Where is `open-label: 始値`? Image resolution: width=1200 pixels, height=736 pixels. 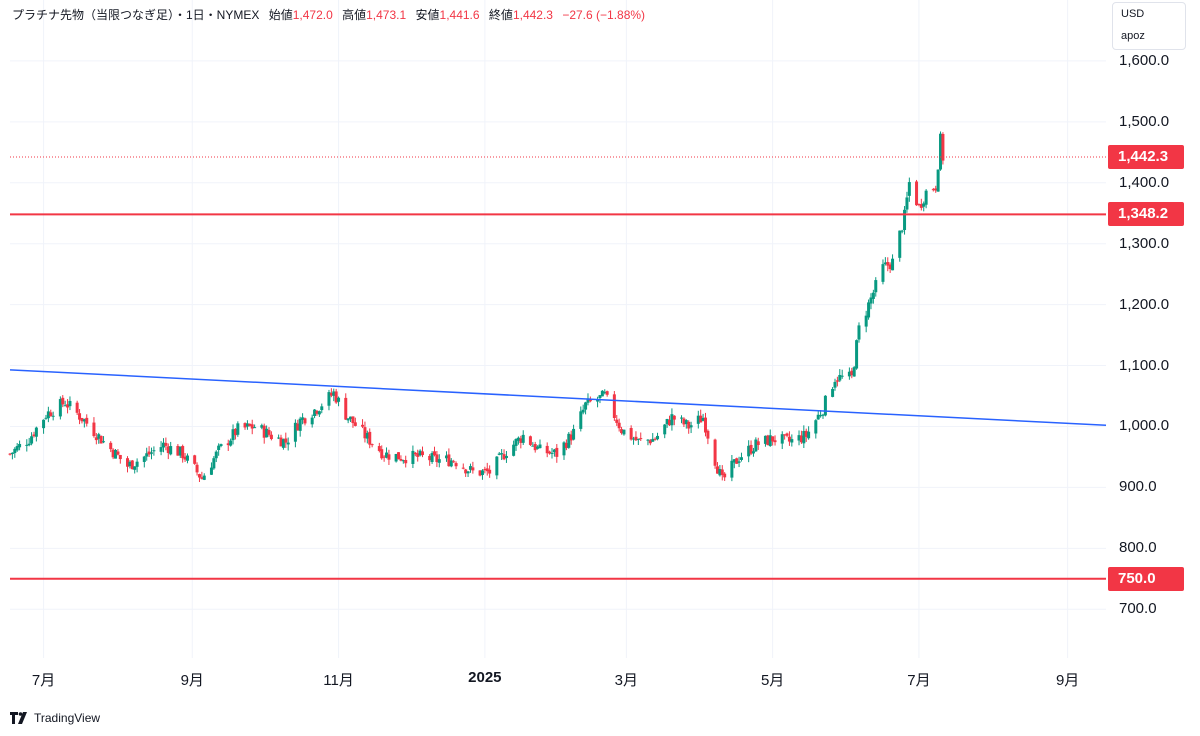 open-label: 始値 is located at coordinates (280, 15).